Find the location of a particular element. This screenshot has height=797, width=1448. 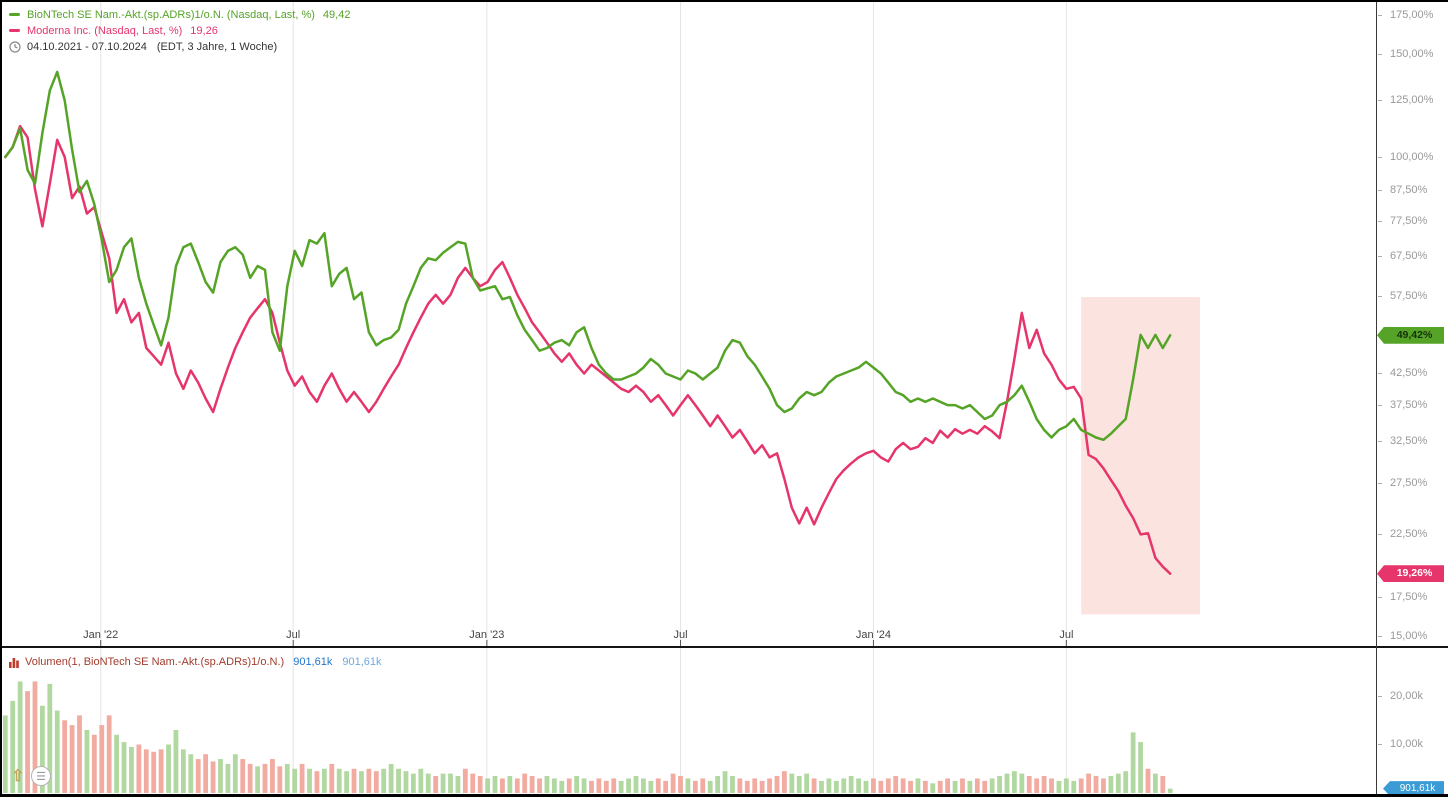

moderna-last-price-badge: 19,26% is located at coordinates (1410, 574).